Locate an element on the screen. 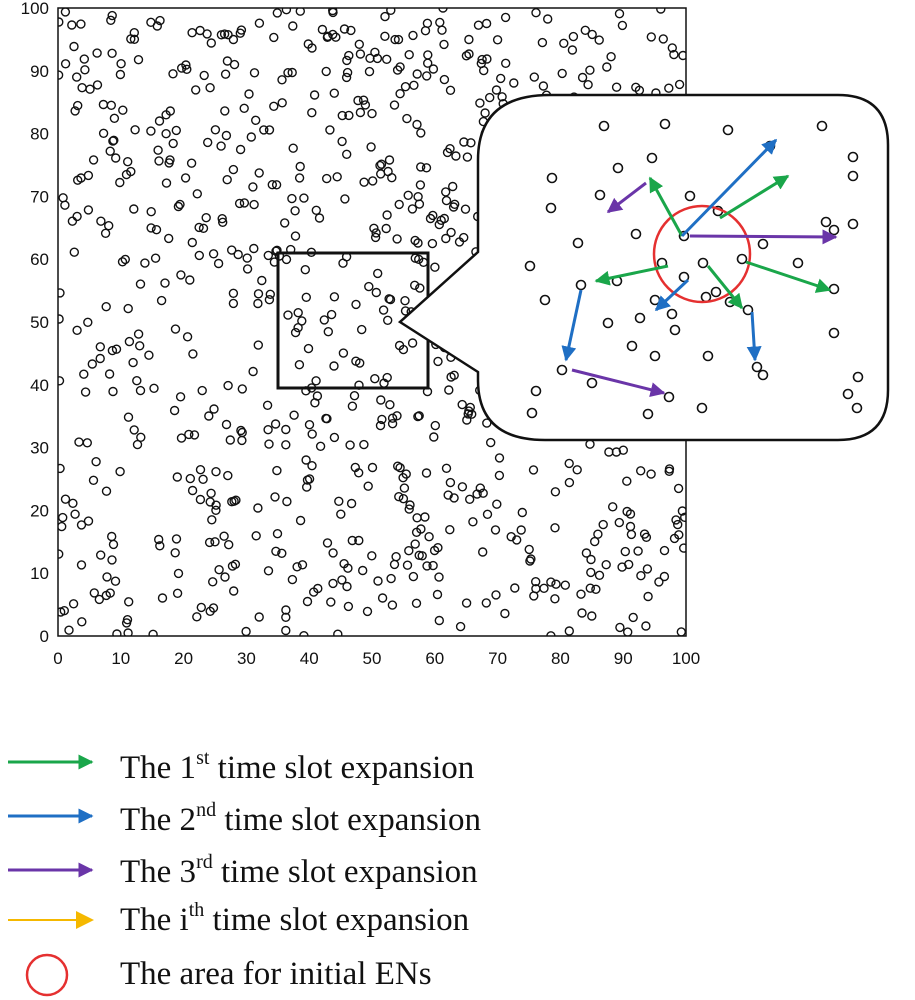  expansion-arrow-third is located at coordinates (626, 197).